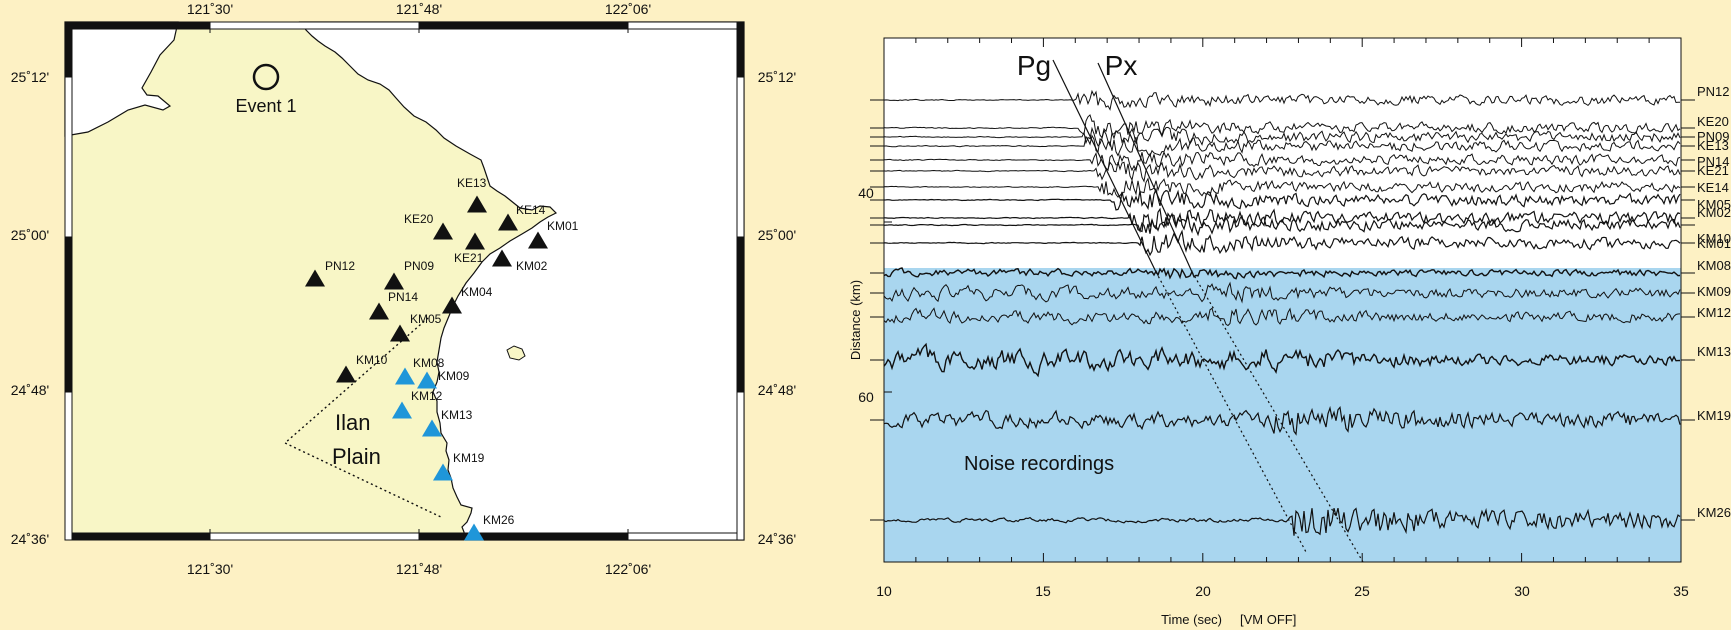  I want to click on px-phase-label: Px, so click(1121, 65).